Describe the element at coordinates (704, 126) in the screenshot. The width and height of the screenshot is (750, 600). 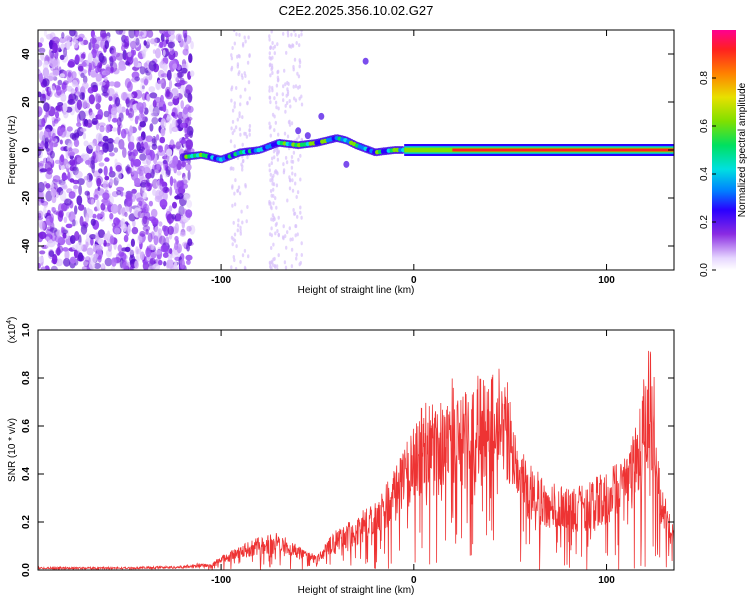
I see `colorbar-tick-label: 0.6` at that location.